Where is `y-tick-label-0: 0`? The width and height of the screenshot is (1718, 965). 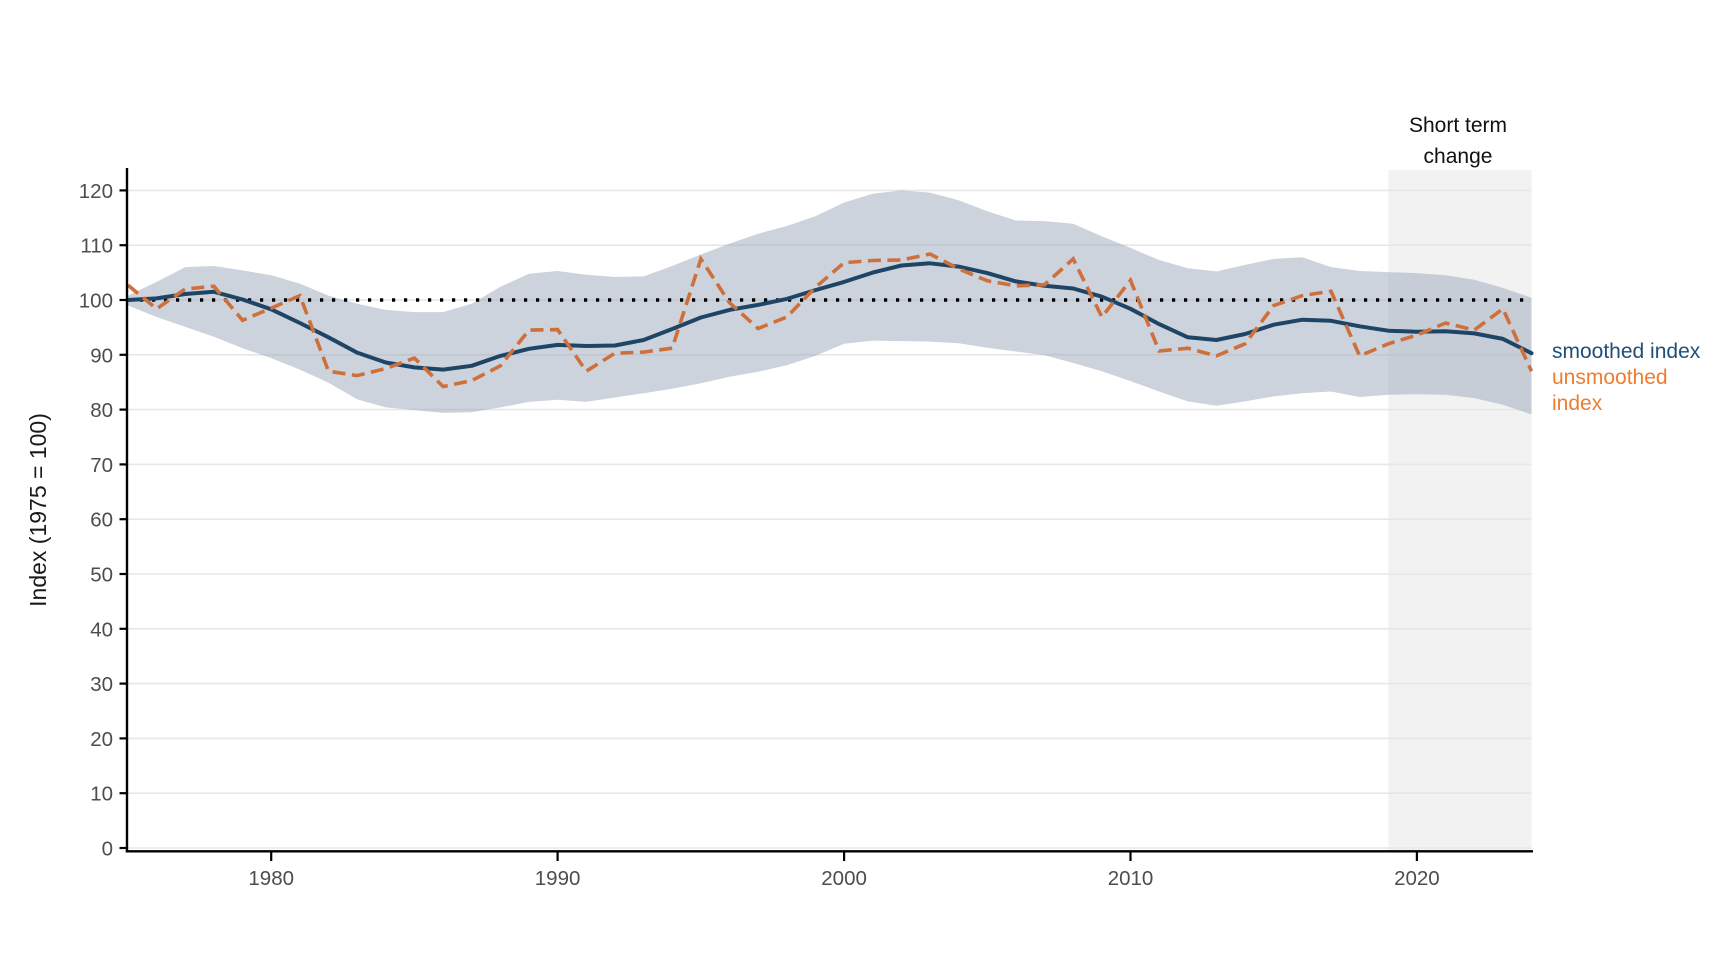
y-tick-label-0: 0 is located at coordinates (107, 849).